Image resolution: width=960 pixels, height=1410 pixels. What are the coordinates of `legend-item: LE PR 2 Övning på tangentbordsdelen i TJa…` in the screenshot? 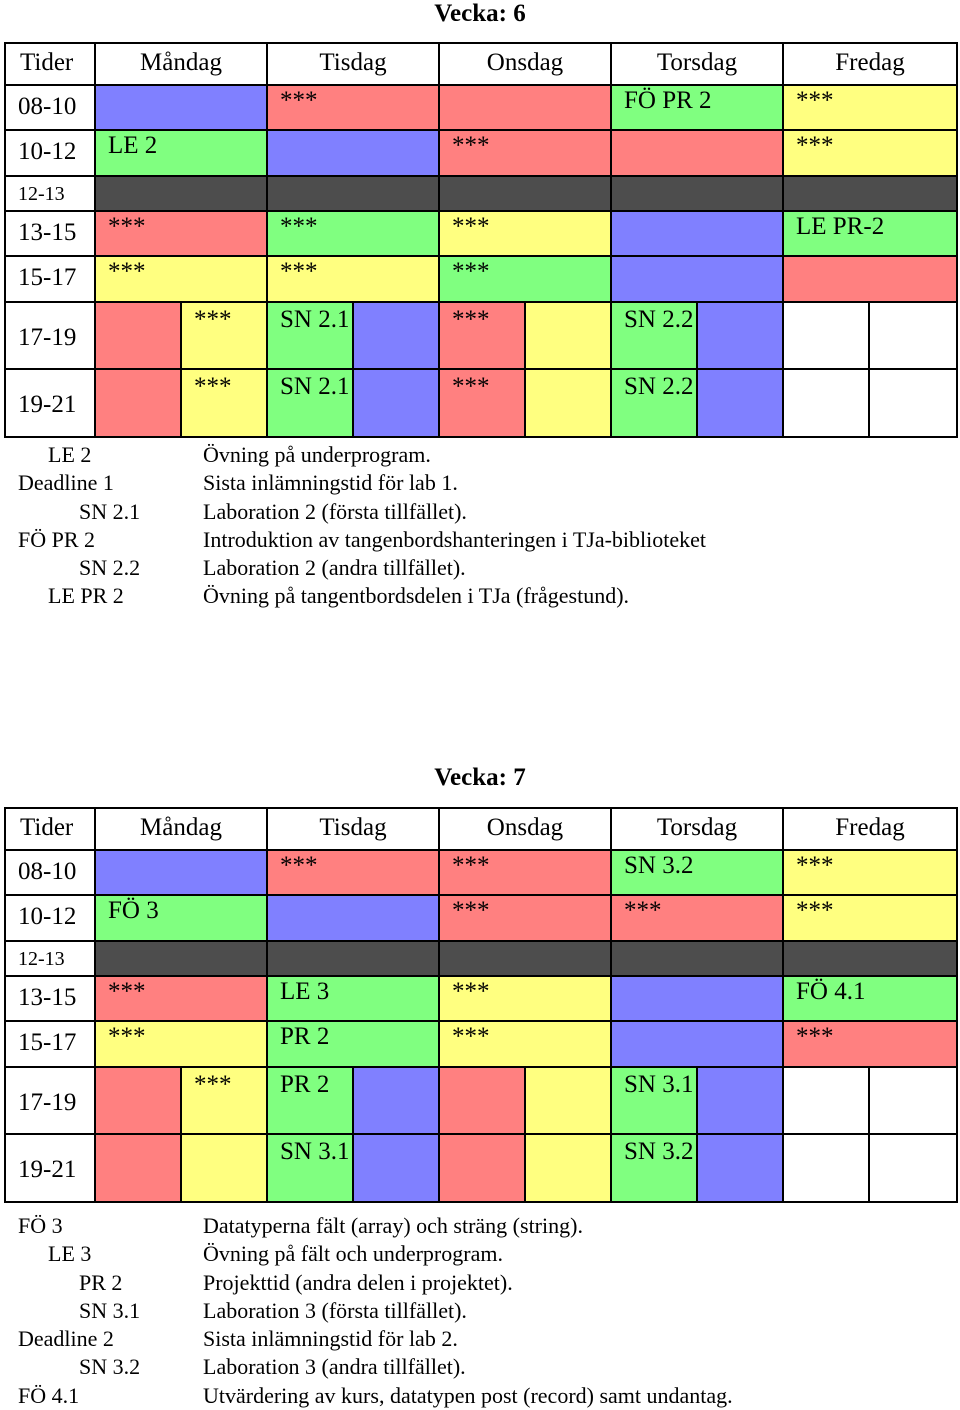 It's located at (480, 596).